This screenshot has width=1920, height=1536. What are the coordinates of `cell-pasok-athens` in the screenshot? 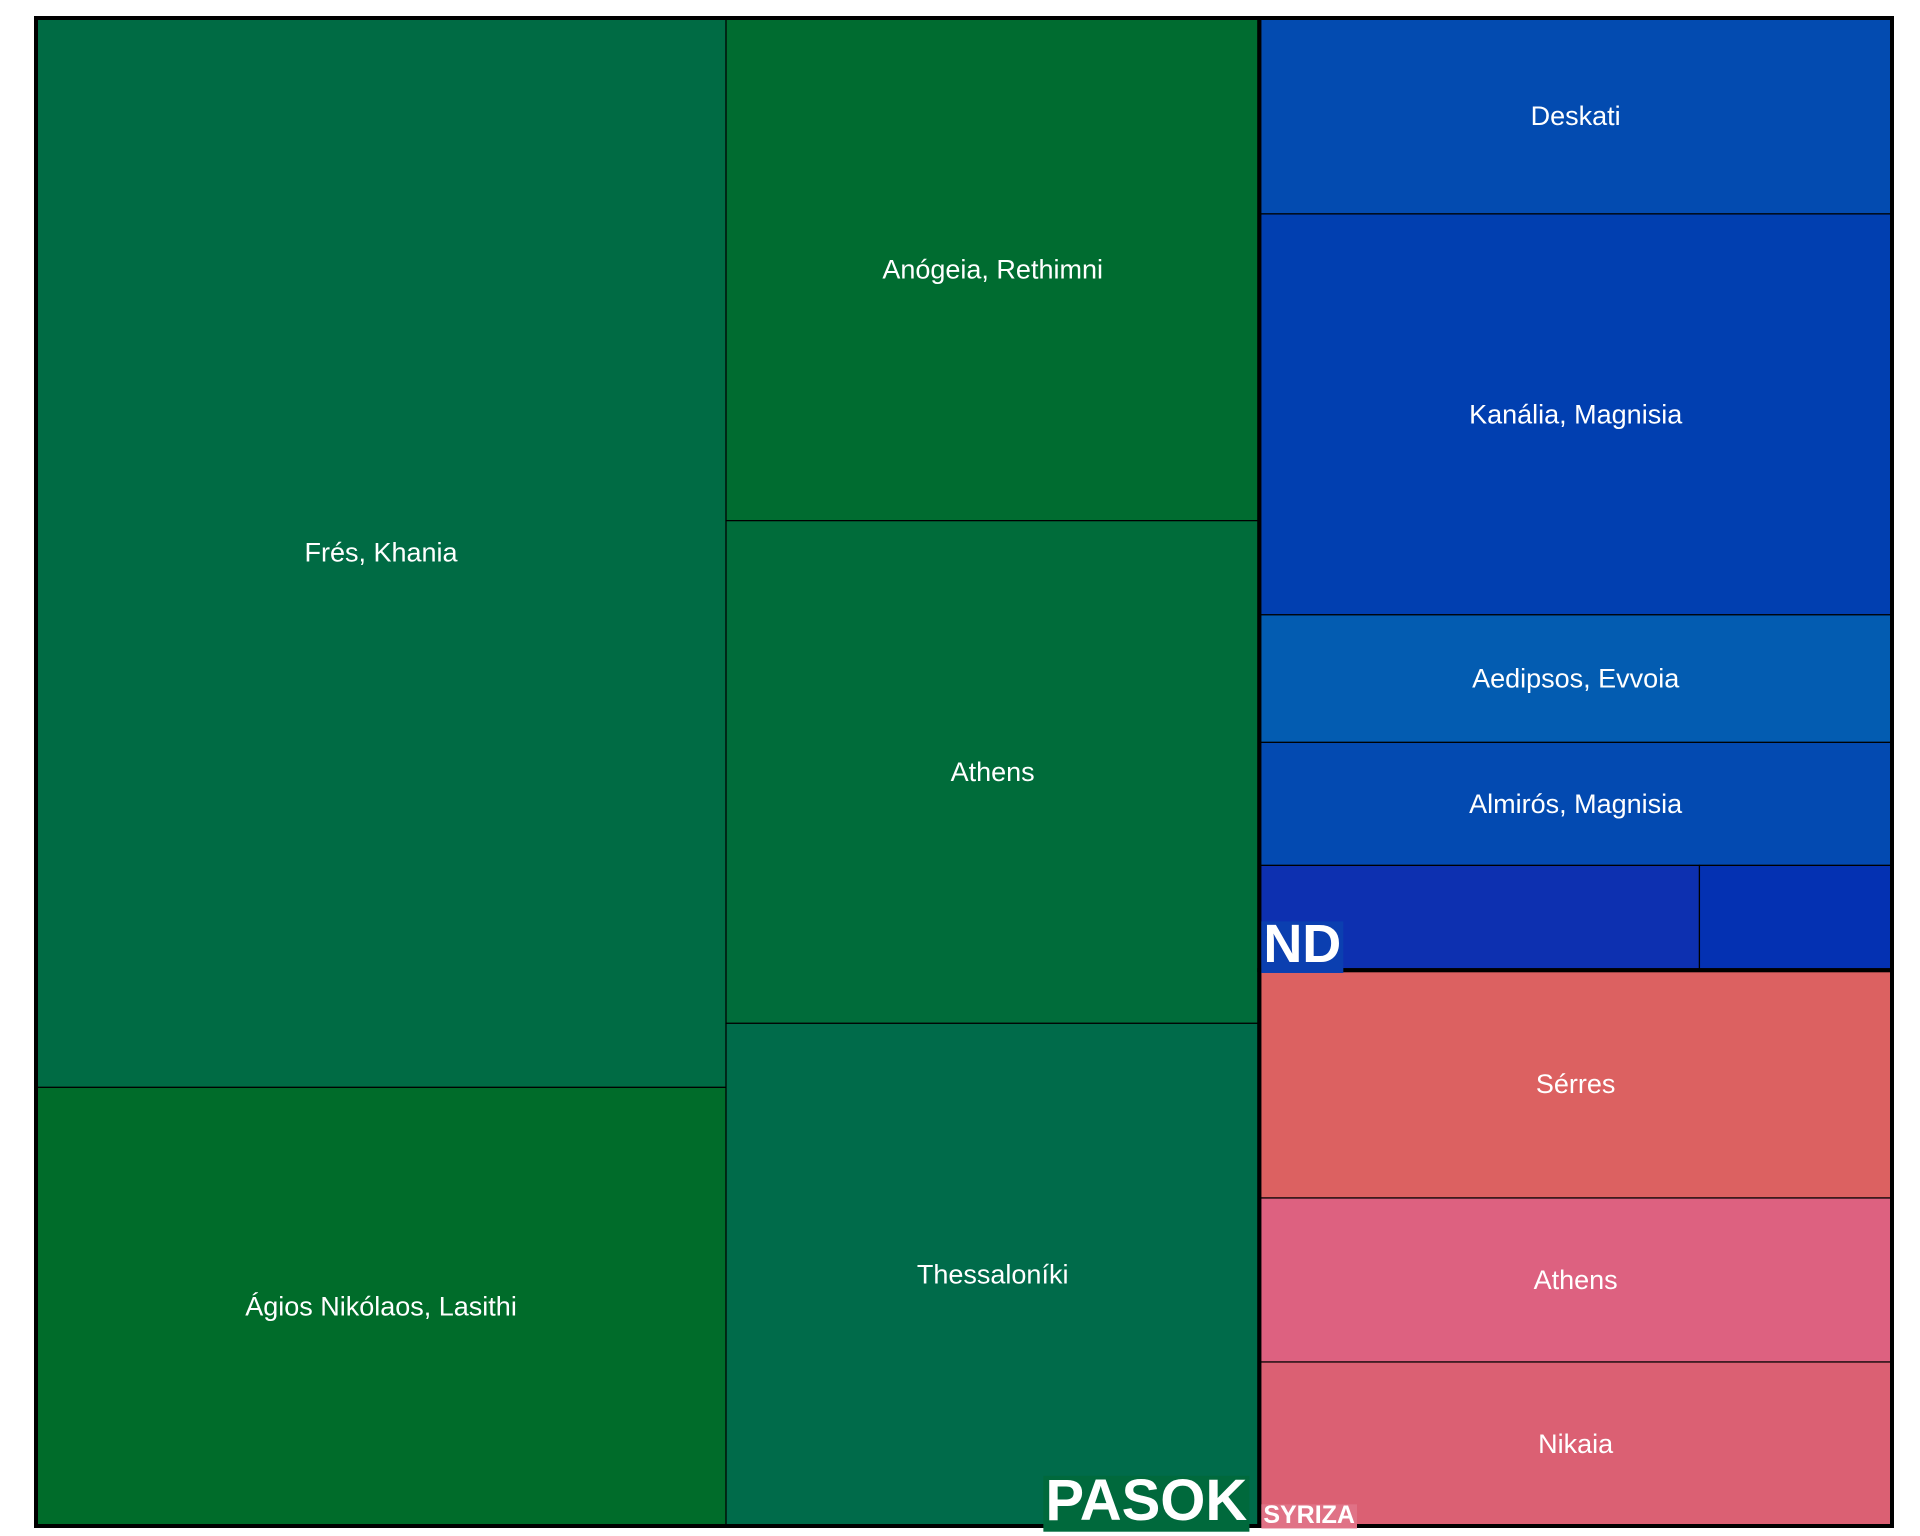 It's located at (992, 772).